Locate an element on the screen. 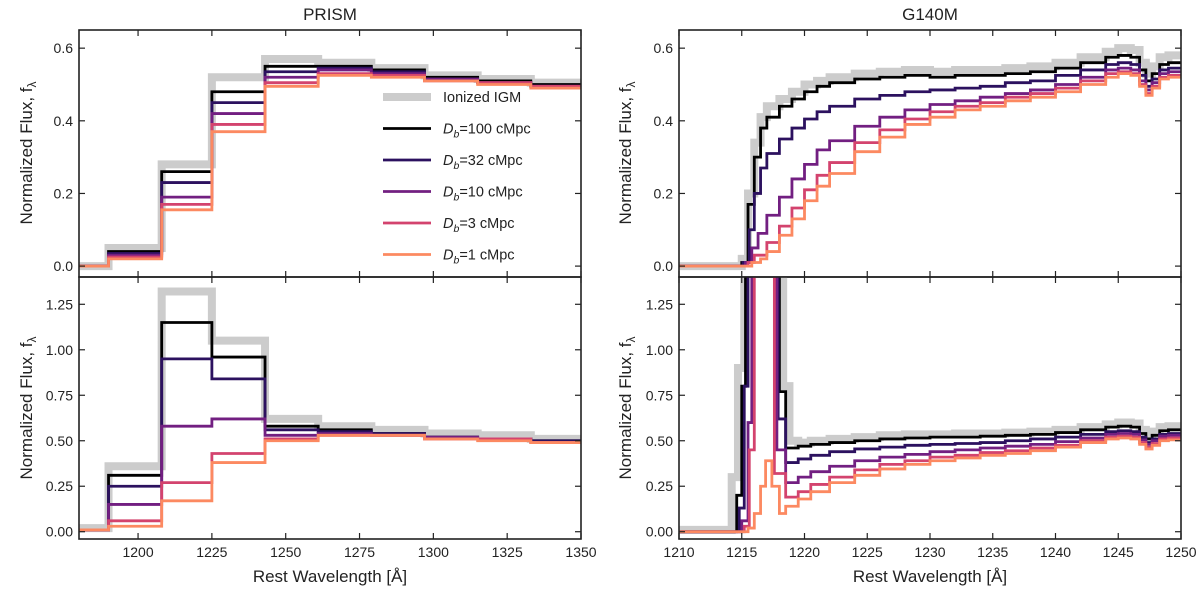  legend-label: Db=100 cMpc is located at coordinates (487, 131).